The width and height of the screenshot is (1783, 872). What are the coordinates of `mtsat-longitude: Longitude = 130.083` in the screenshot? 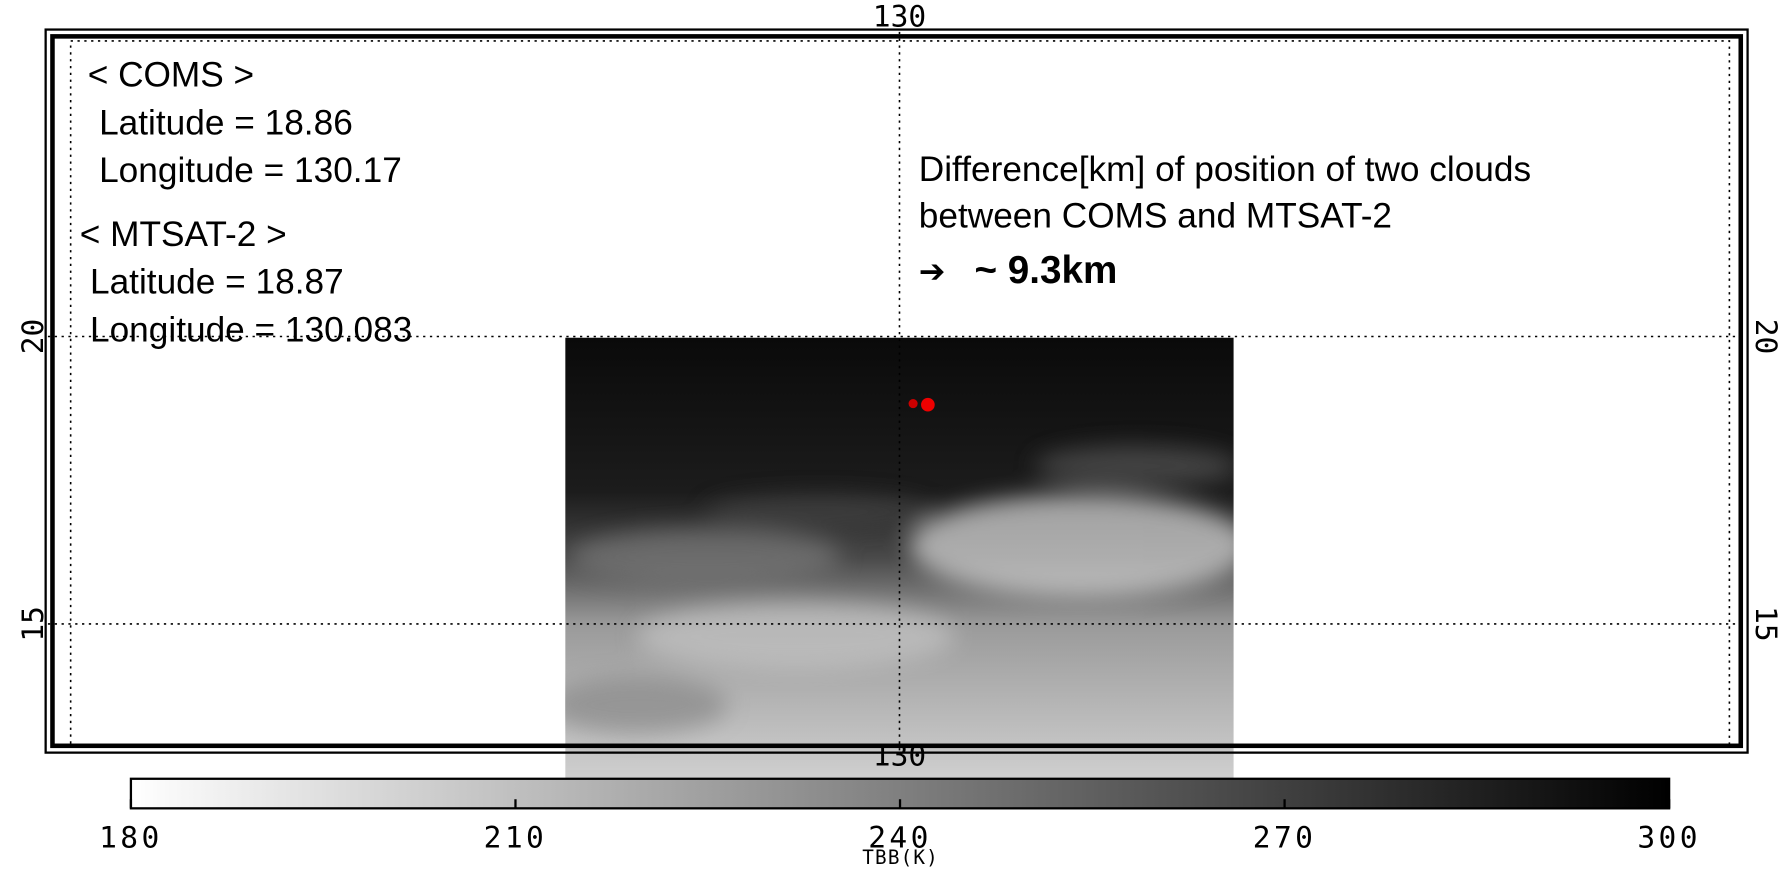 It's located at (251, 329).